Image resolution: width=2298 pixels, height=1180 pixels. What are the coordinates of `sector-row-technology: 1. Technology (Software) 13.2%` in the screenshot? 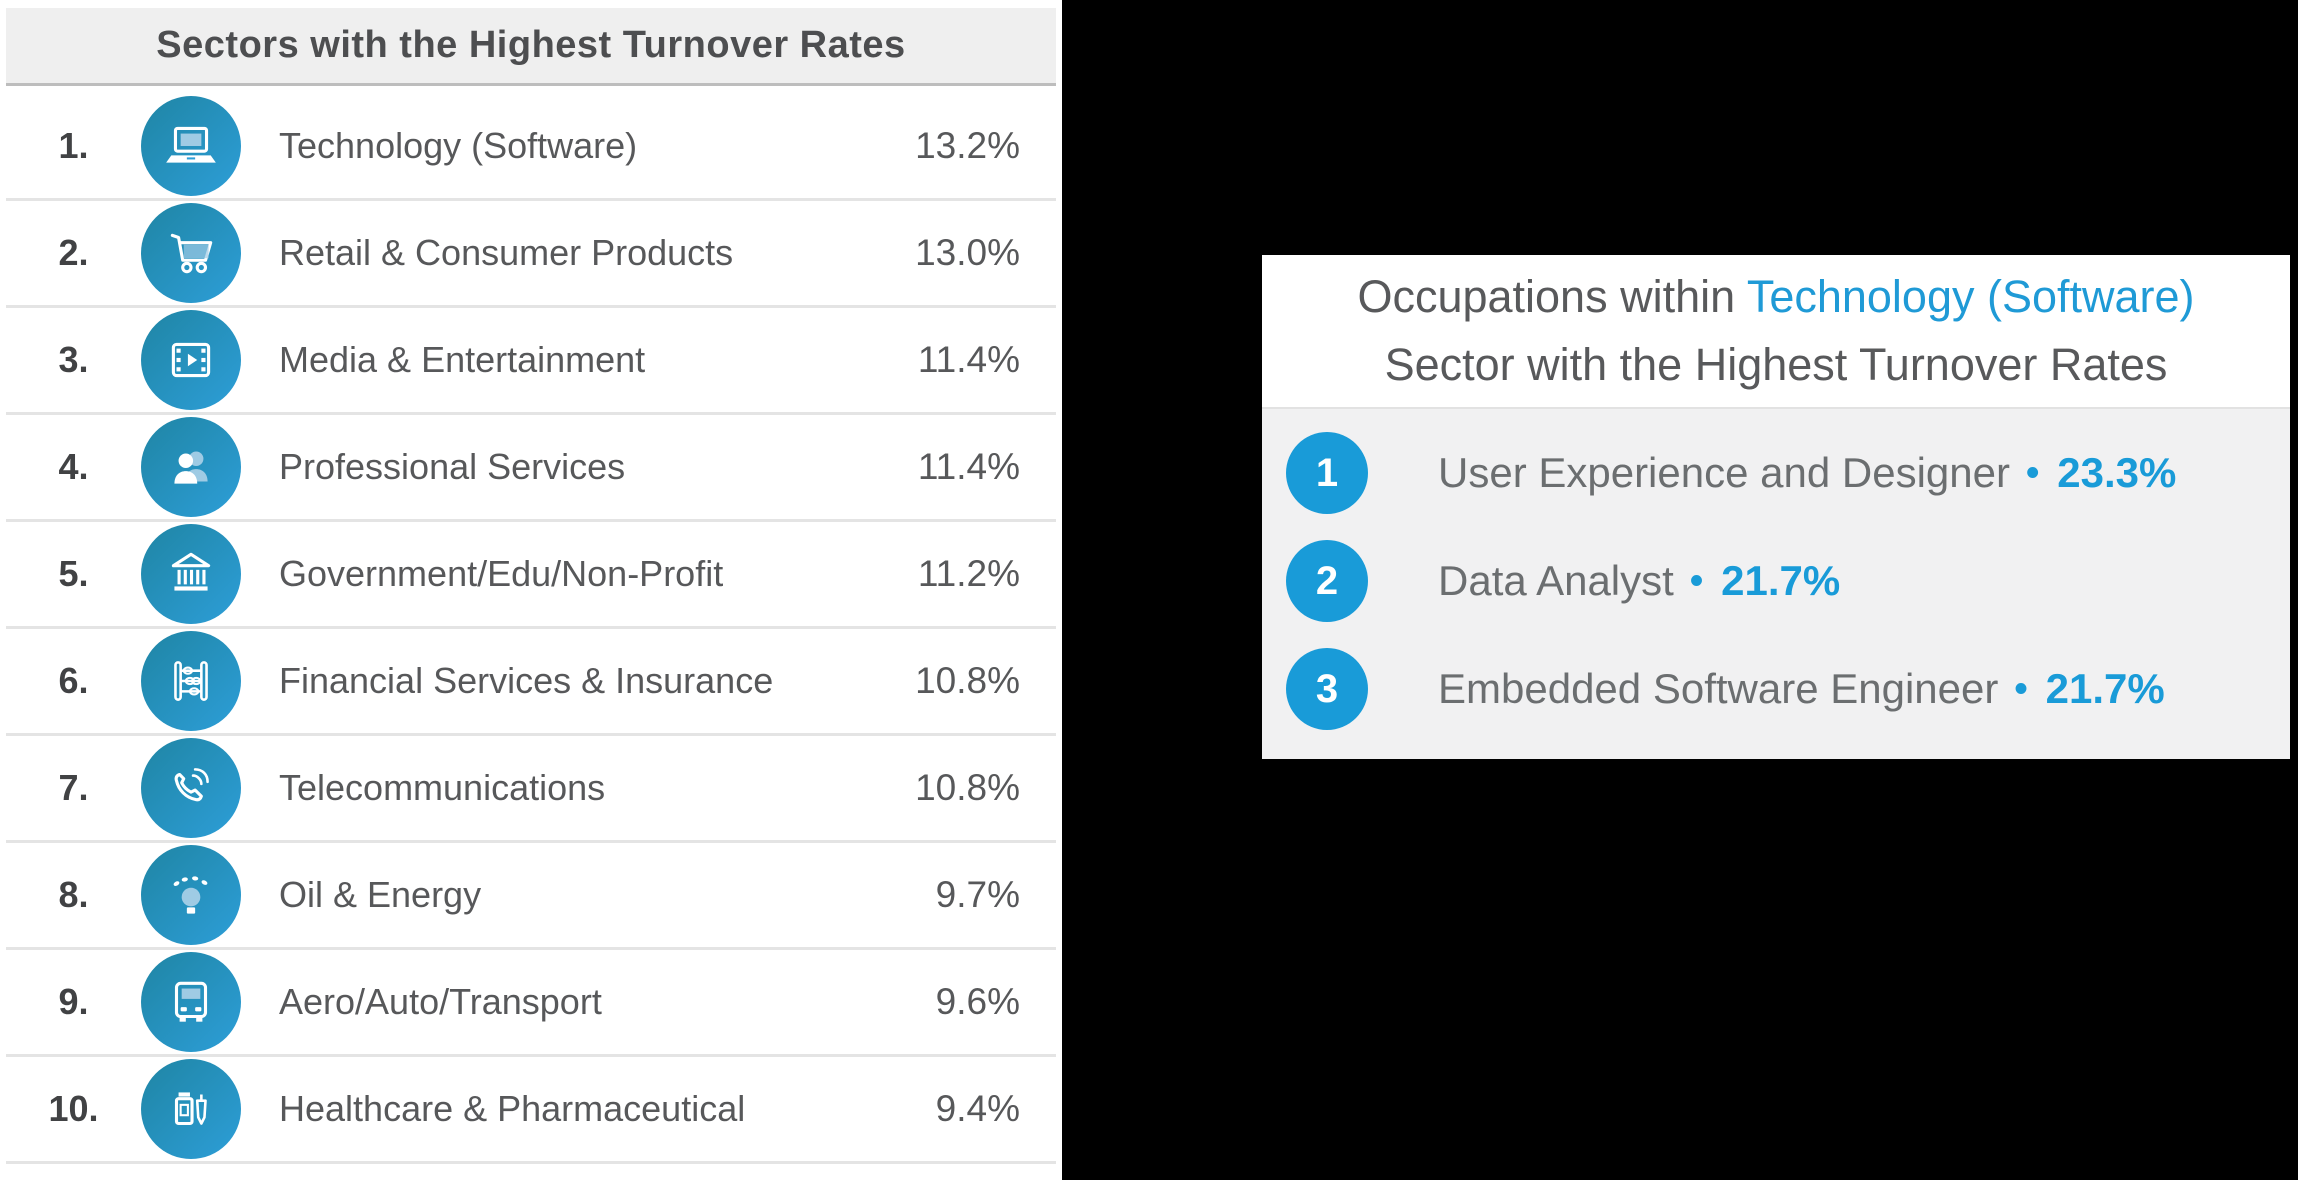 It's located at (531, 147).